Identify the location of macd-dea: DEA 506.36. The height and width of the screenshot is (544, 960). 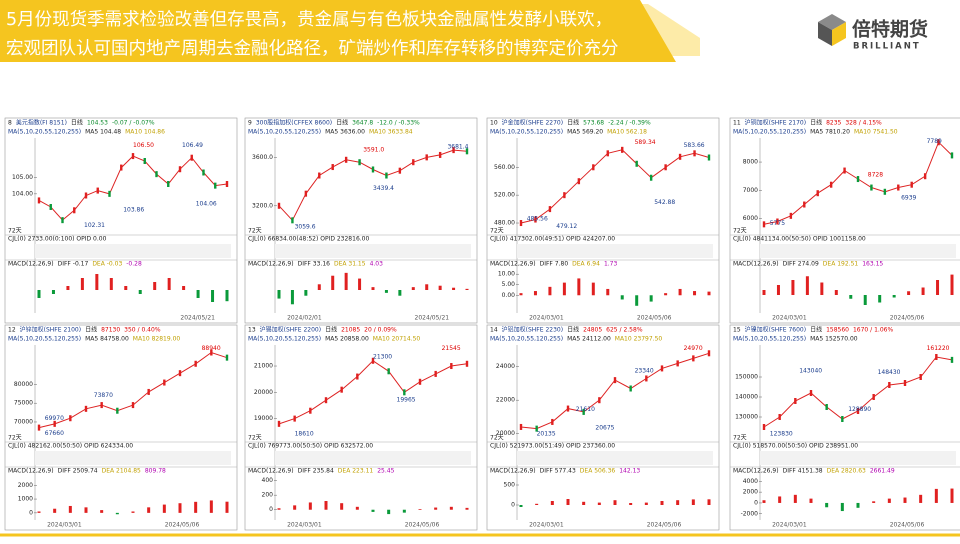
(598, 471).